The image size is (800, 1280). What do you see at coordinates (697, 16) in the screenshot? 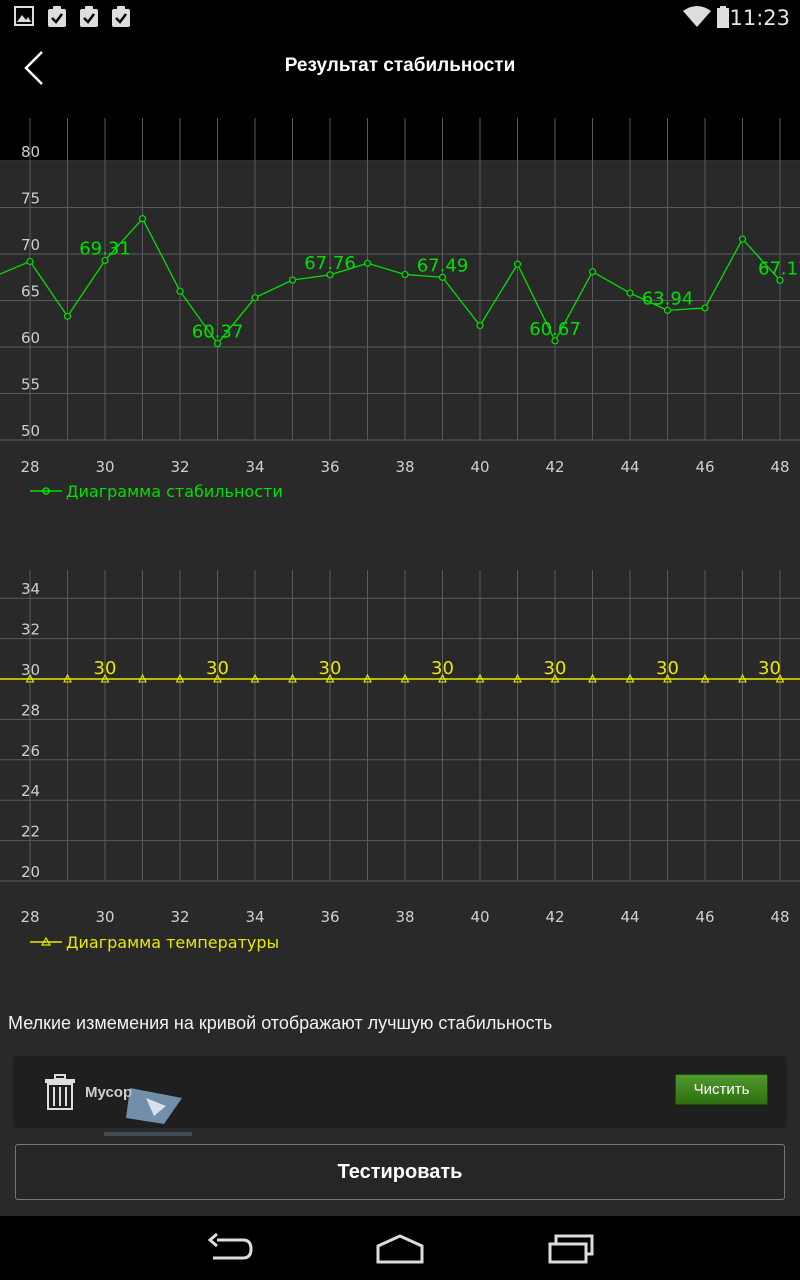
I see `wifi-icon` at bounding box center [697, 16].